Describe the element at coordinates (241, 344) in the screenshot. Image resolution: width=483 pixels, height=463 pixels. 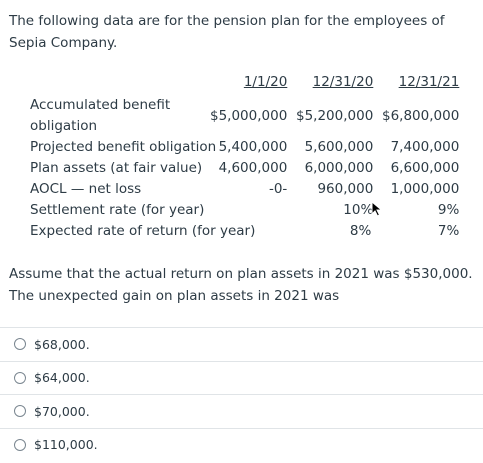
I see `answer-option-a: $68,000.` at that location.